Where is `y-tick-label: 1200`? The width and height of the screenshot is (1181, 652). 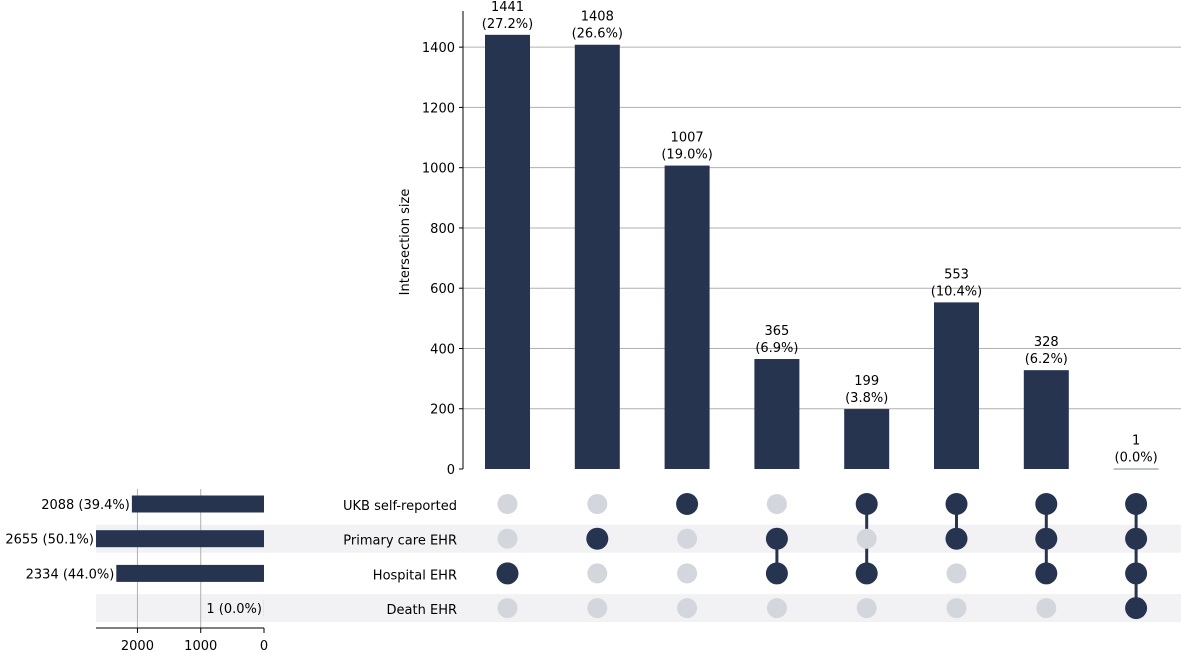
y-tick-label: 1200 is located at coordinates (438, 108).